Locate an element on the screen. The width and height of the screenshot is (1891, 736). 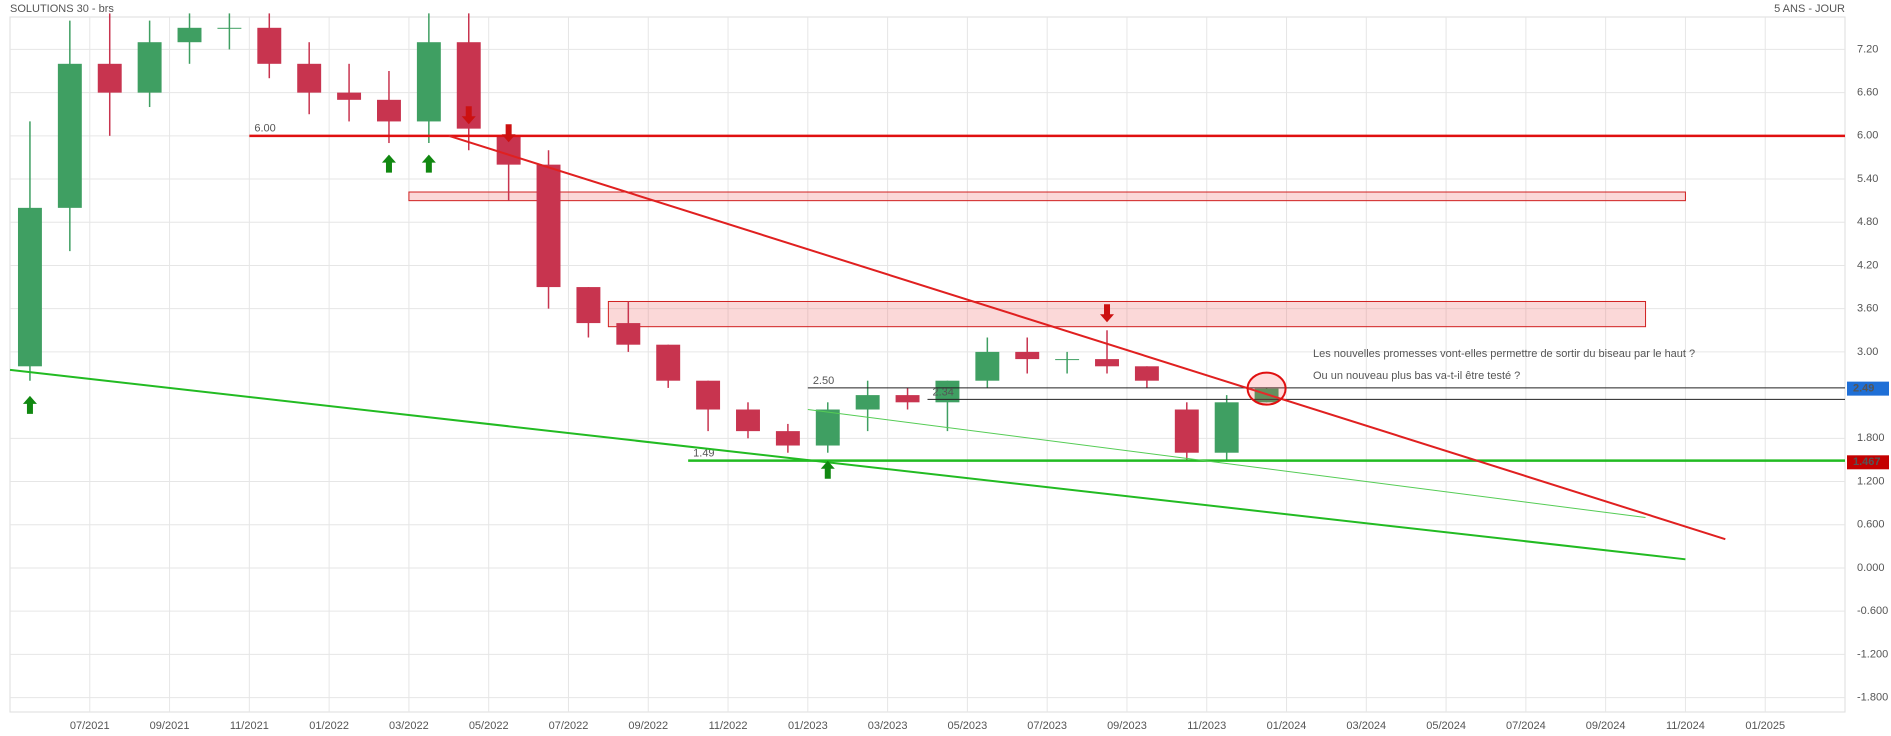
trend-line is located at coordinates (1226, 464).